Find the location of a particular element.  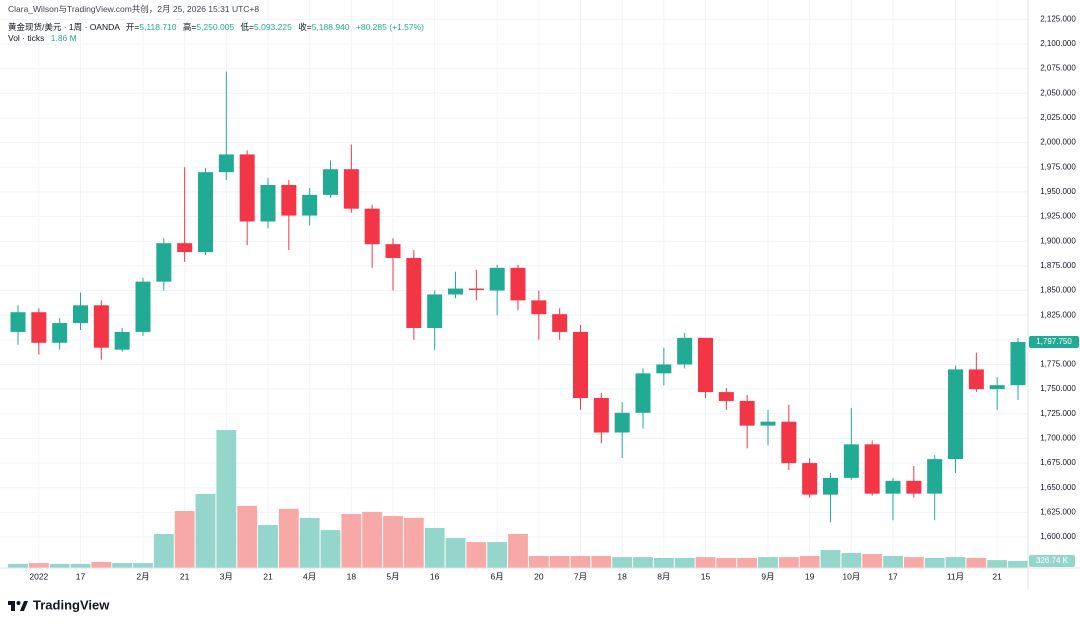

last-volume-label: 326.74 K is located at coordinates (1052, 560).